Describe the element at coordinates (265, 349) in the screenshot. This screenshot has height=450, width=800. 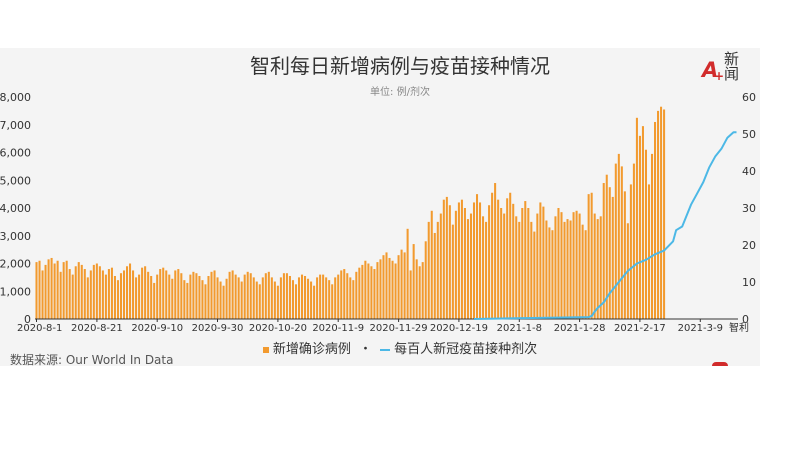
I see `legend-swatch-bar` at that location.